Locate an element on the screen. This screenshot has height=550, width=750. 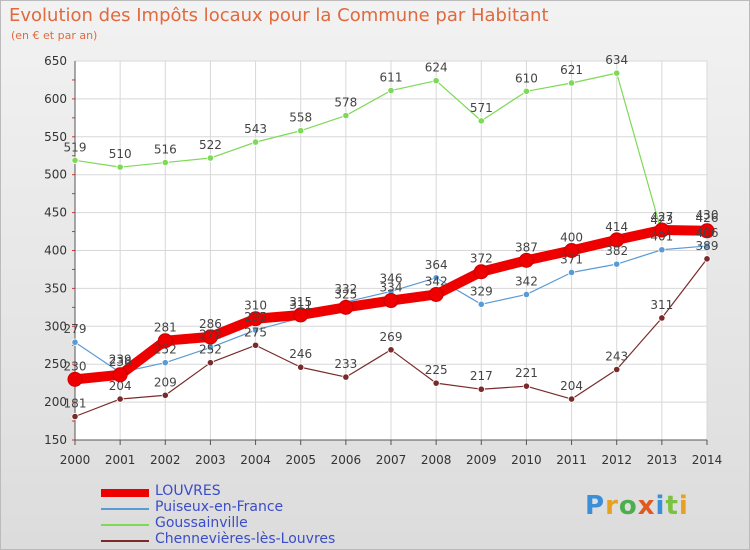
legend-label-chennevieres: Chennevières-lès-Louvres is located at coordinates (245, 539).